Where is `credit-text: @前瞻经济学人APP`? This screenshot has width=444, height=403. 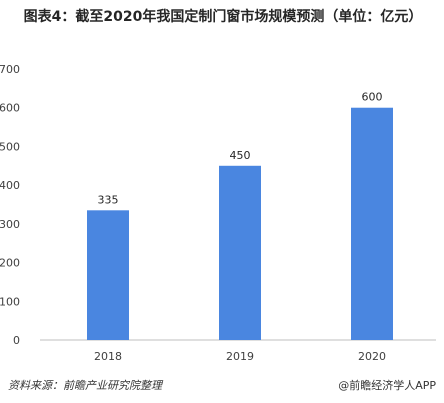
credit-text: @前瞻经济学人APP is located at coordinates (387, 385).